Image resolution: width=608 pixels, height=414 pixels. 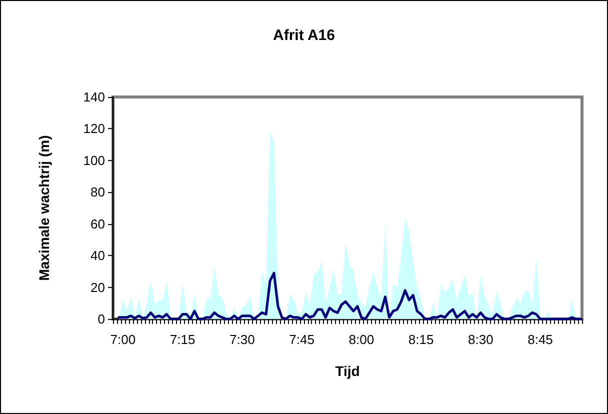 What do you see at coordinates (301, 339) in the screenshot?
I see `x-tick-label: 7:45` at bounding box center [301, 339].